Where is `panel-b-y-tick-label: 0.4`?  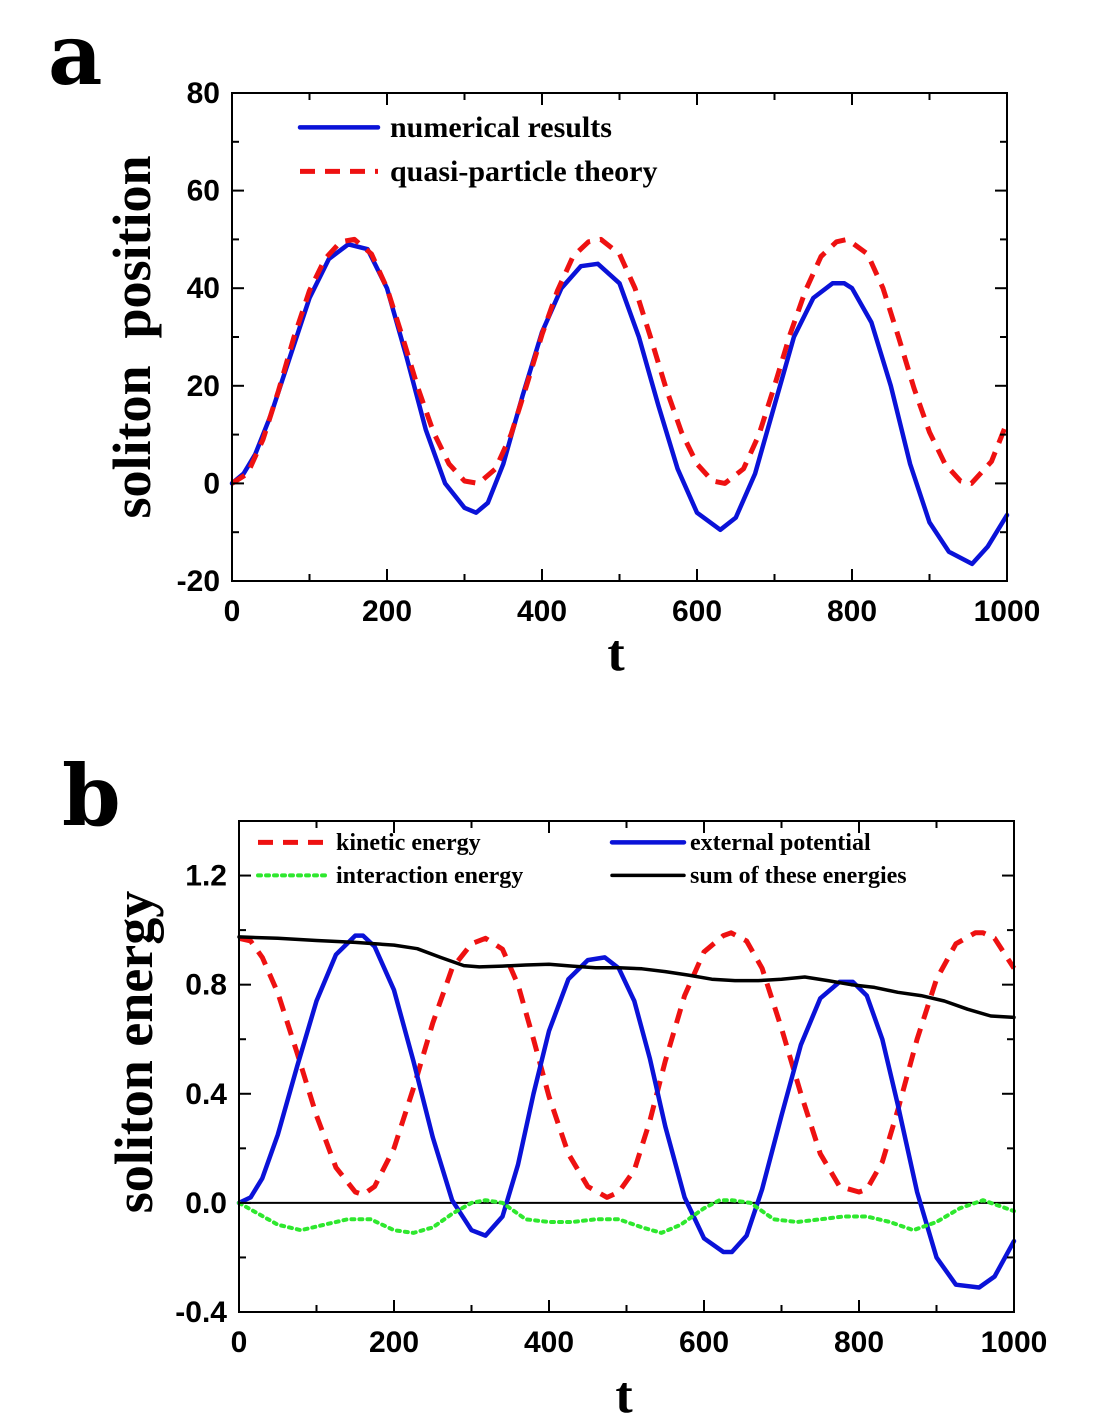 panel-b-y-tick-label: 0.4 is located at coordinates (206, 1094).